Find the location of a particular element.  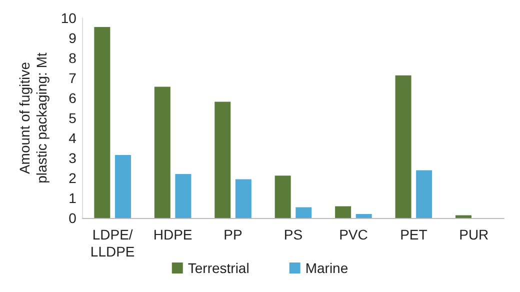

y-tick-label: 9 is located at coordinates (72, 38).